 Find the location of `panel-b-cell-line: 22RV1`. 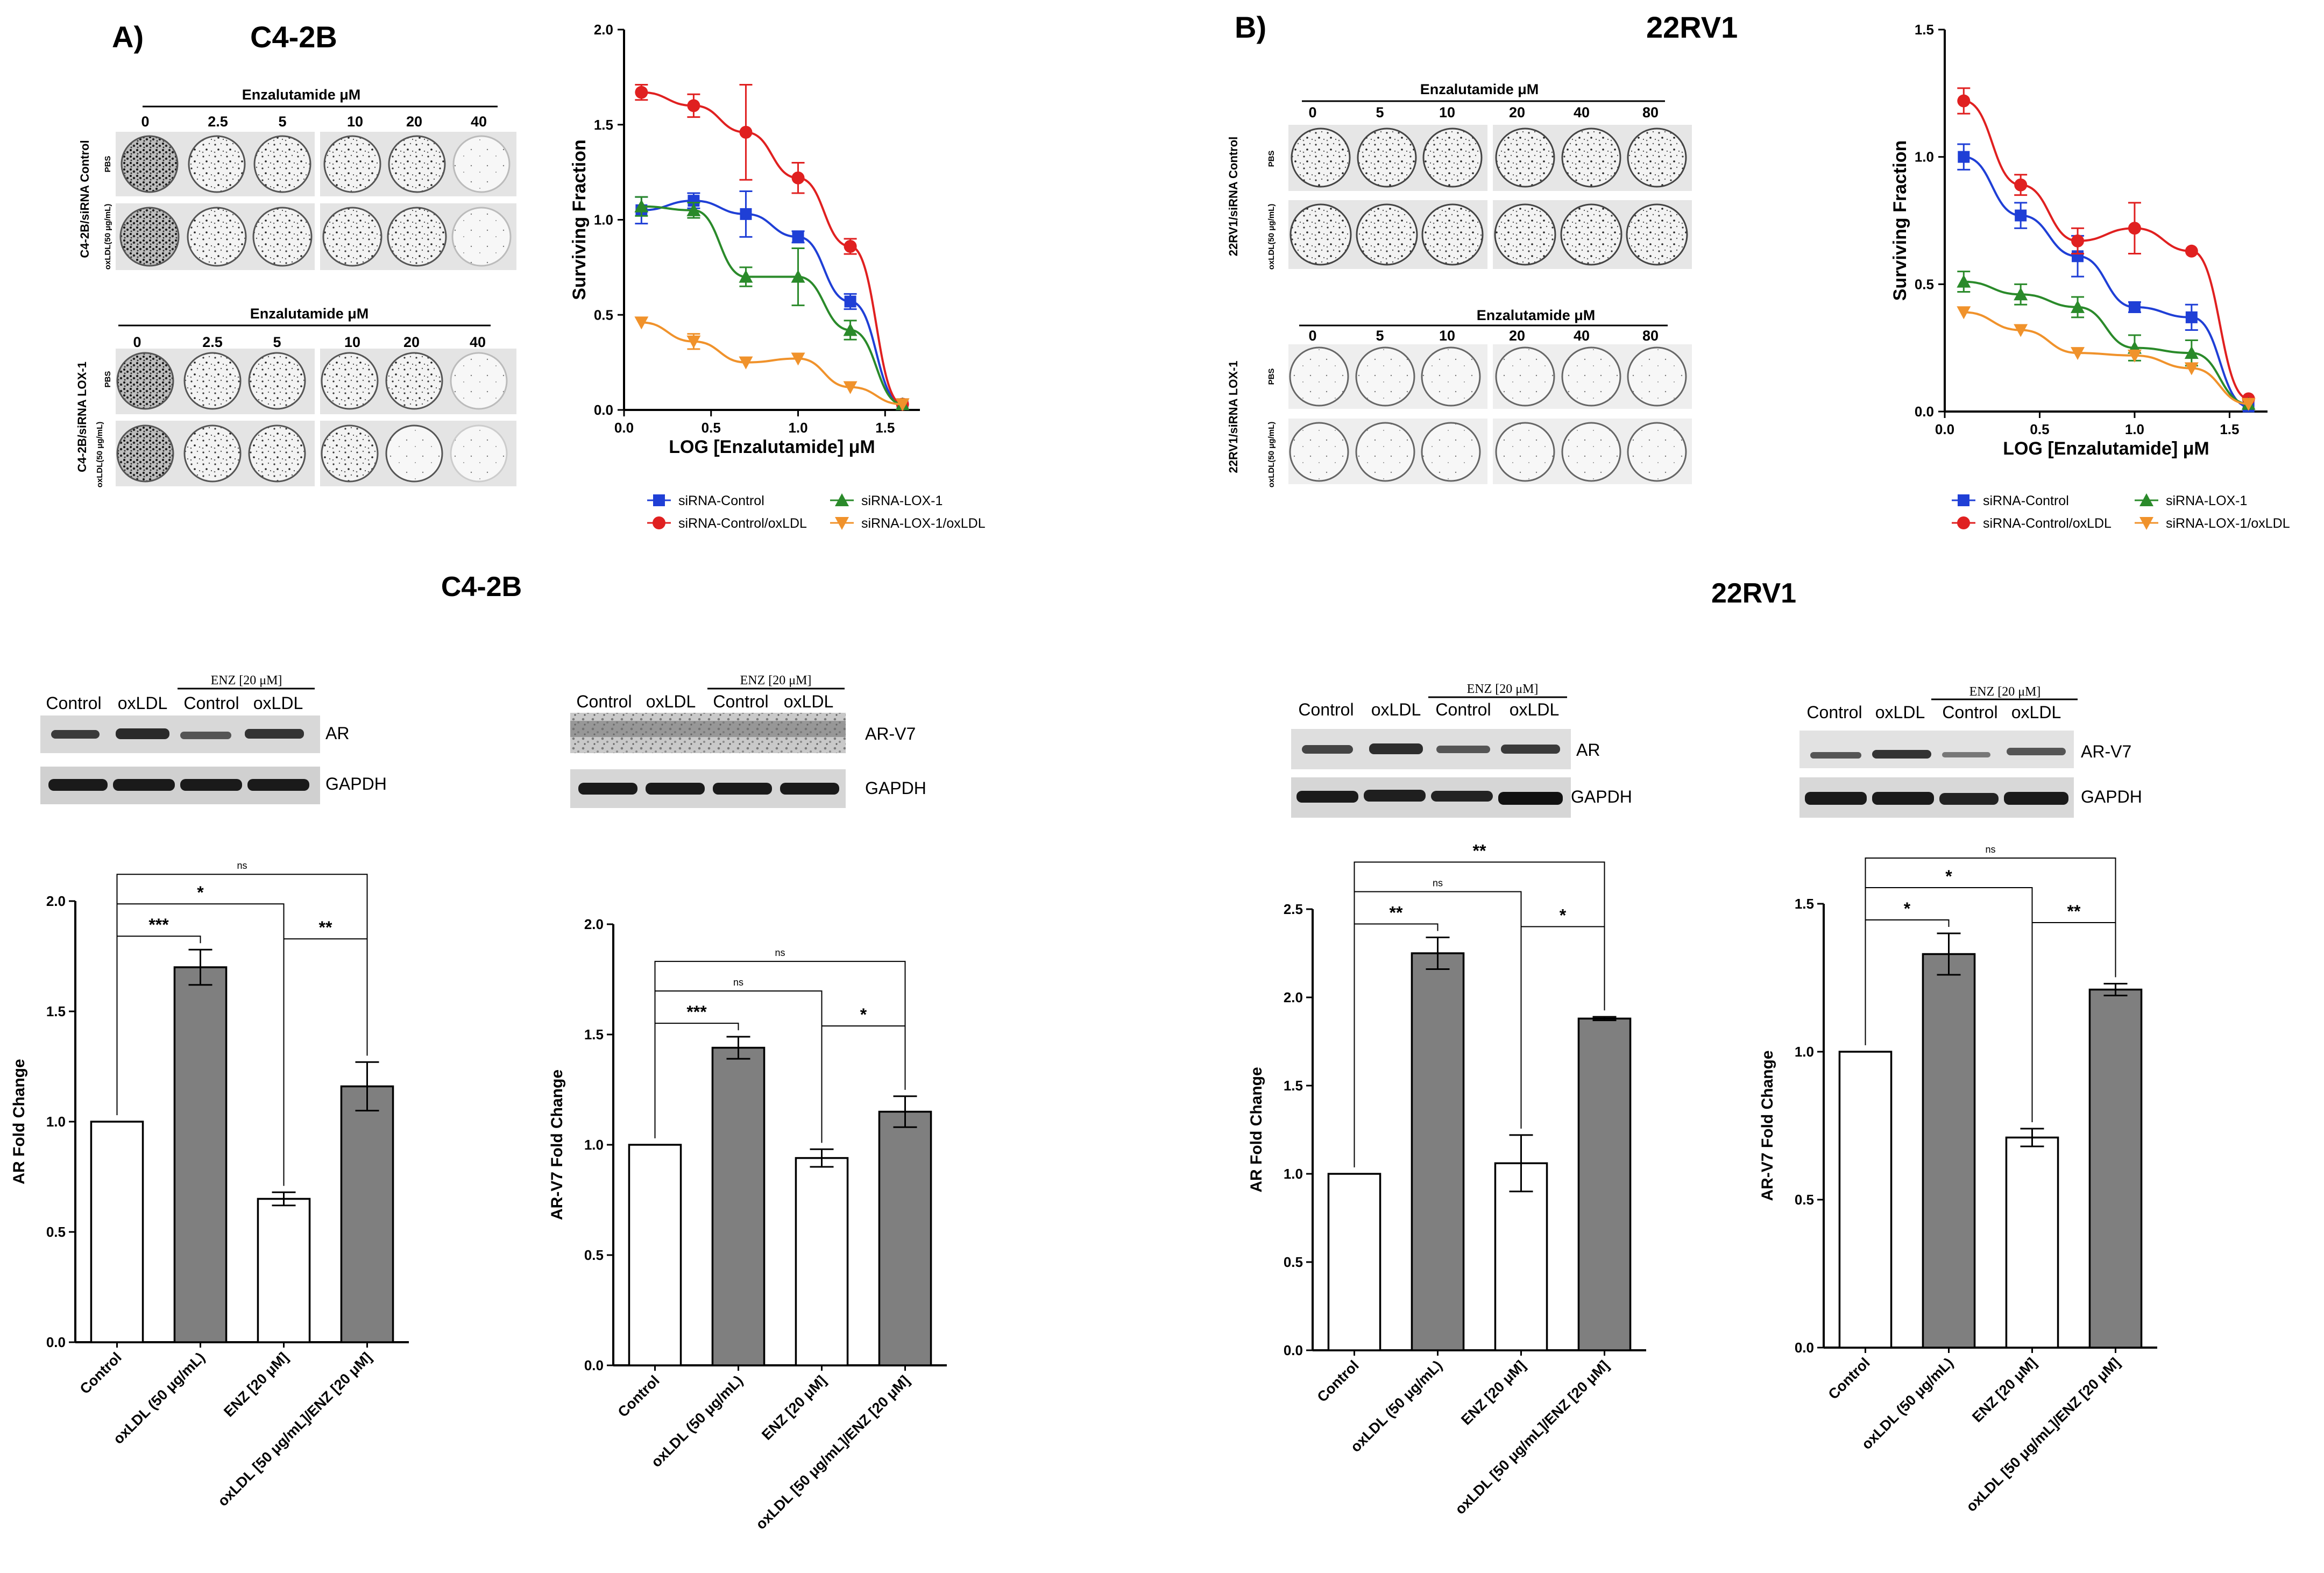

panel-b-cell-line: 22RV1 is located at coordinates (1692, 27).